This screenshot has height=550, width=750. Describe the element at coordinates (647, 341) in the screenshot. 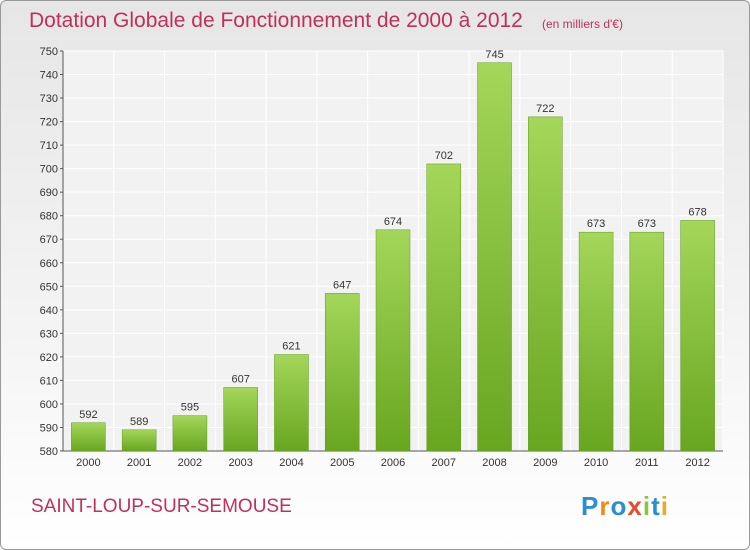

I see `bar-2011` at that location.